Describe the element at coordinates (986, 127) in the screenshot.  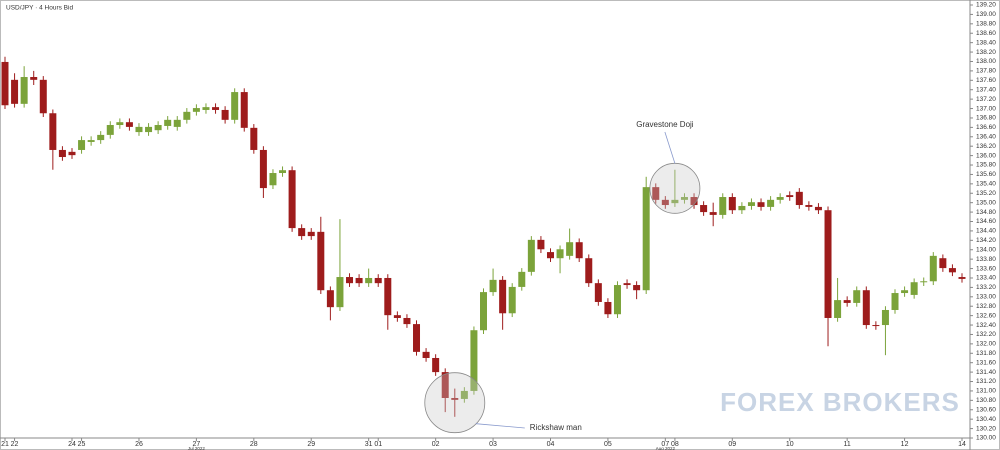
I see `y-tick-label: 136.60` at that location.